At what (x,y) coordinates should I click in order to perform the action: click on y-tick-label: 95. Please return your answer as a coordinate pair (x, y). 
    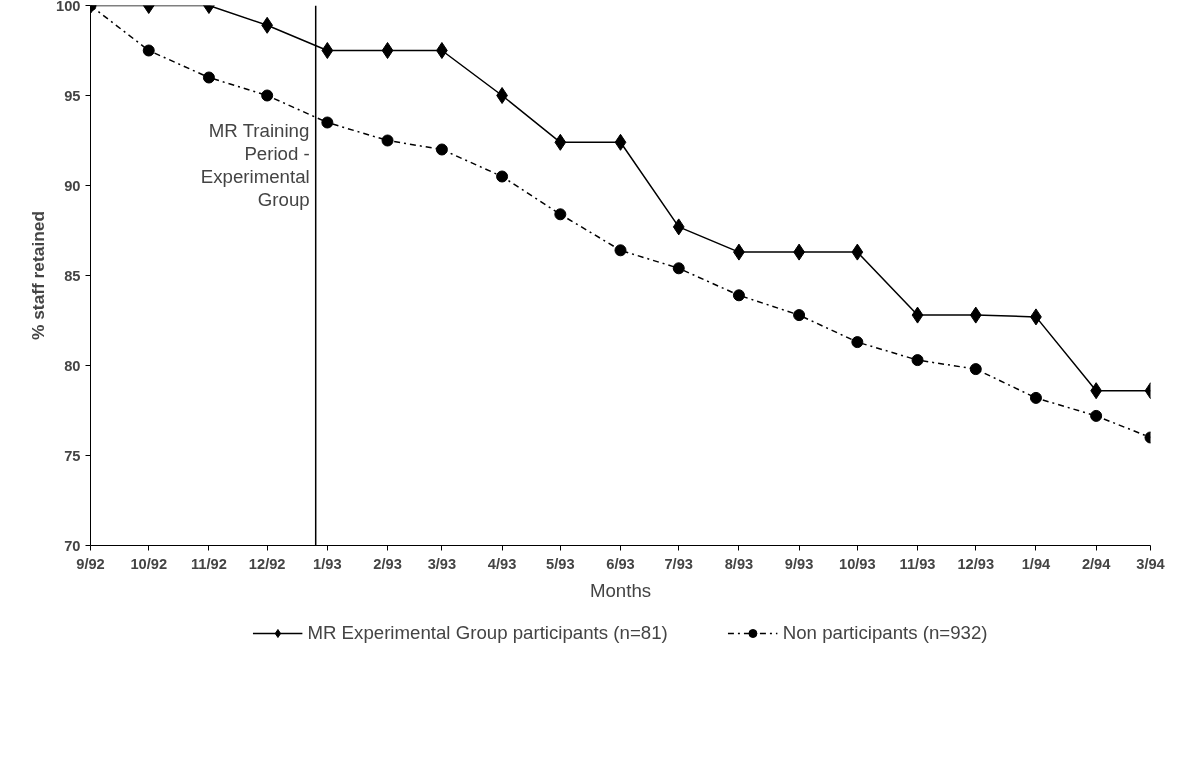
    Looking at the image, I should click on (72, 95).